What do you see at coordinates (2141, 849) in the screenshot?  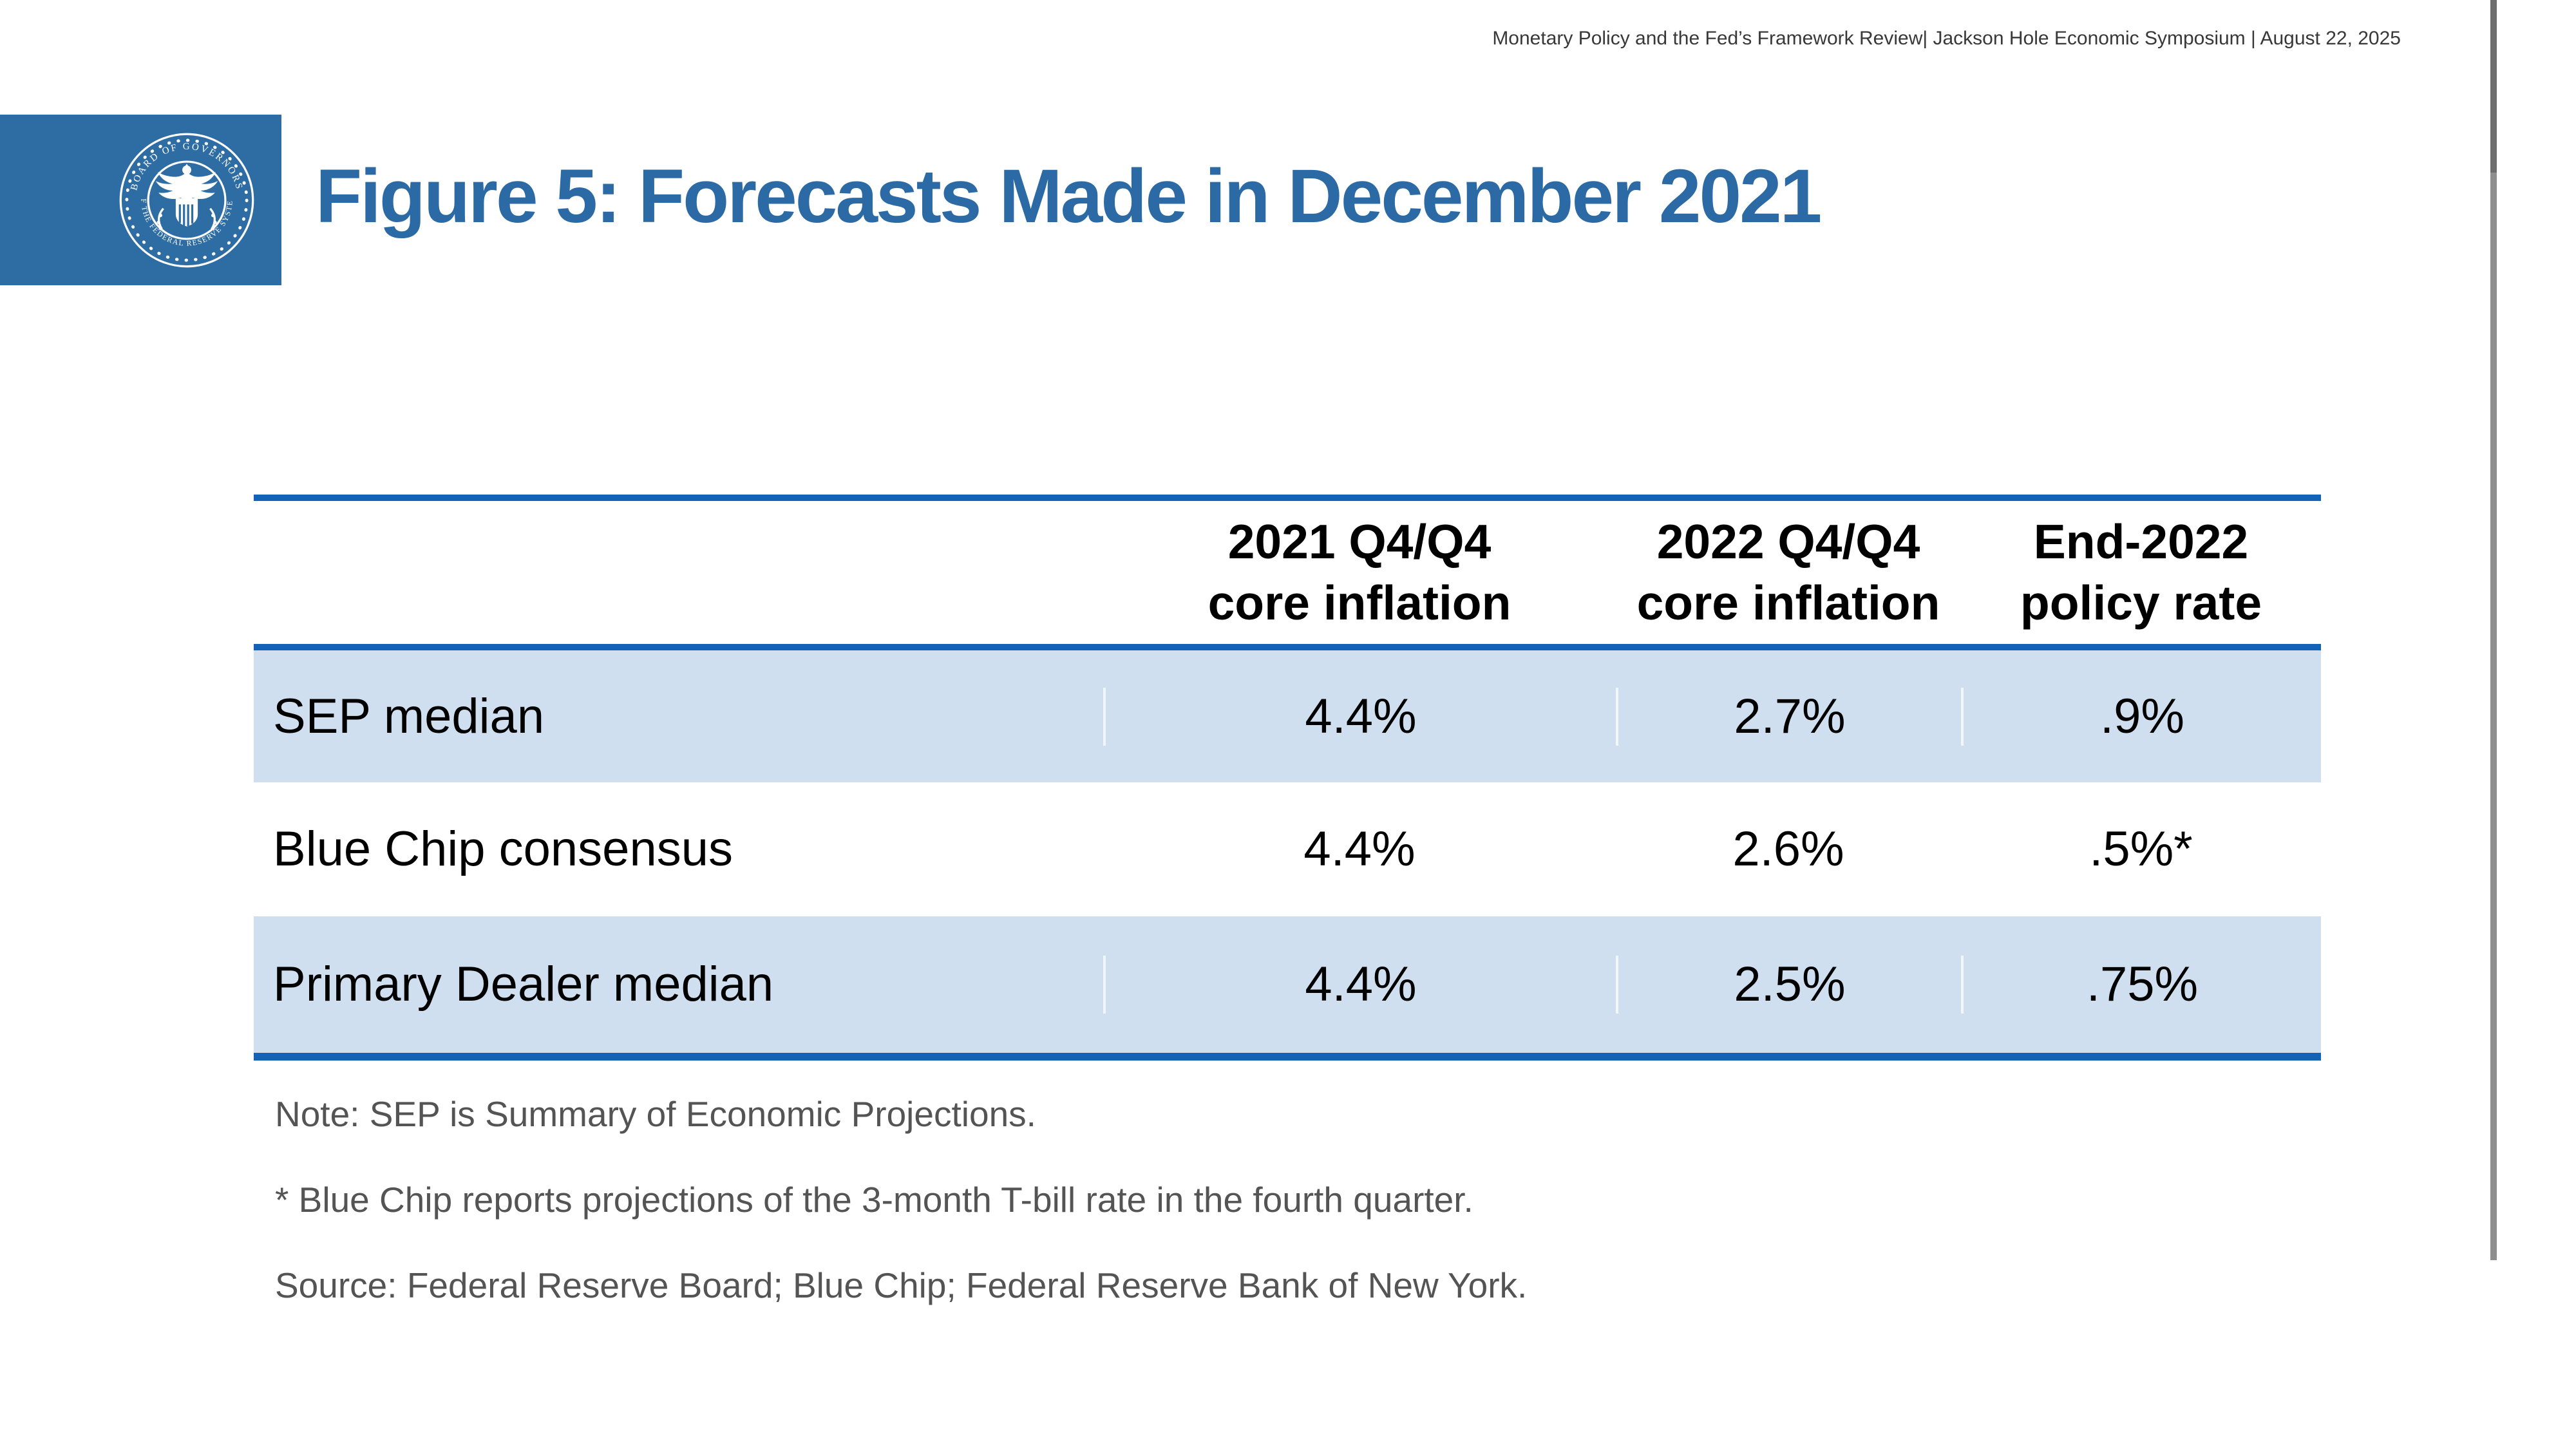 I see `row-value: .5%*` at bounding box center [2141, 849].